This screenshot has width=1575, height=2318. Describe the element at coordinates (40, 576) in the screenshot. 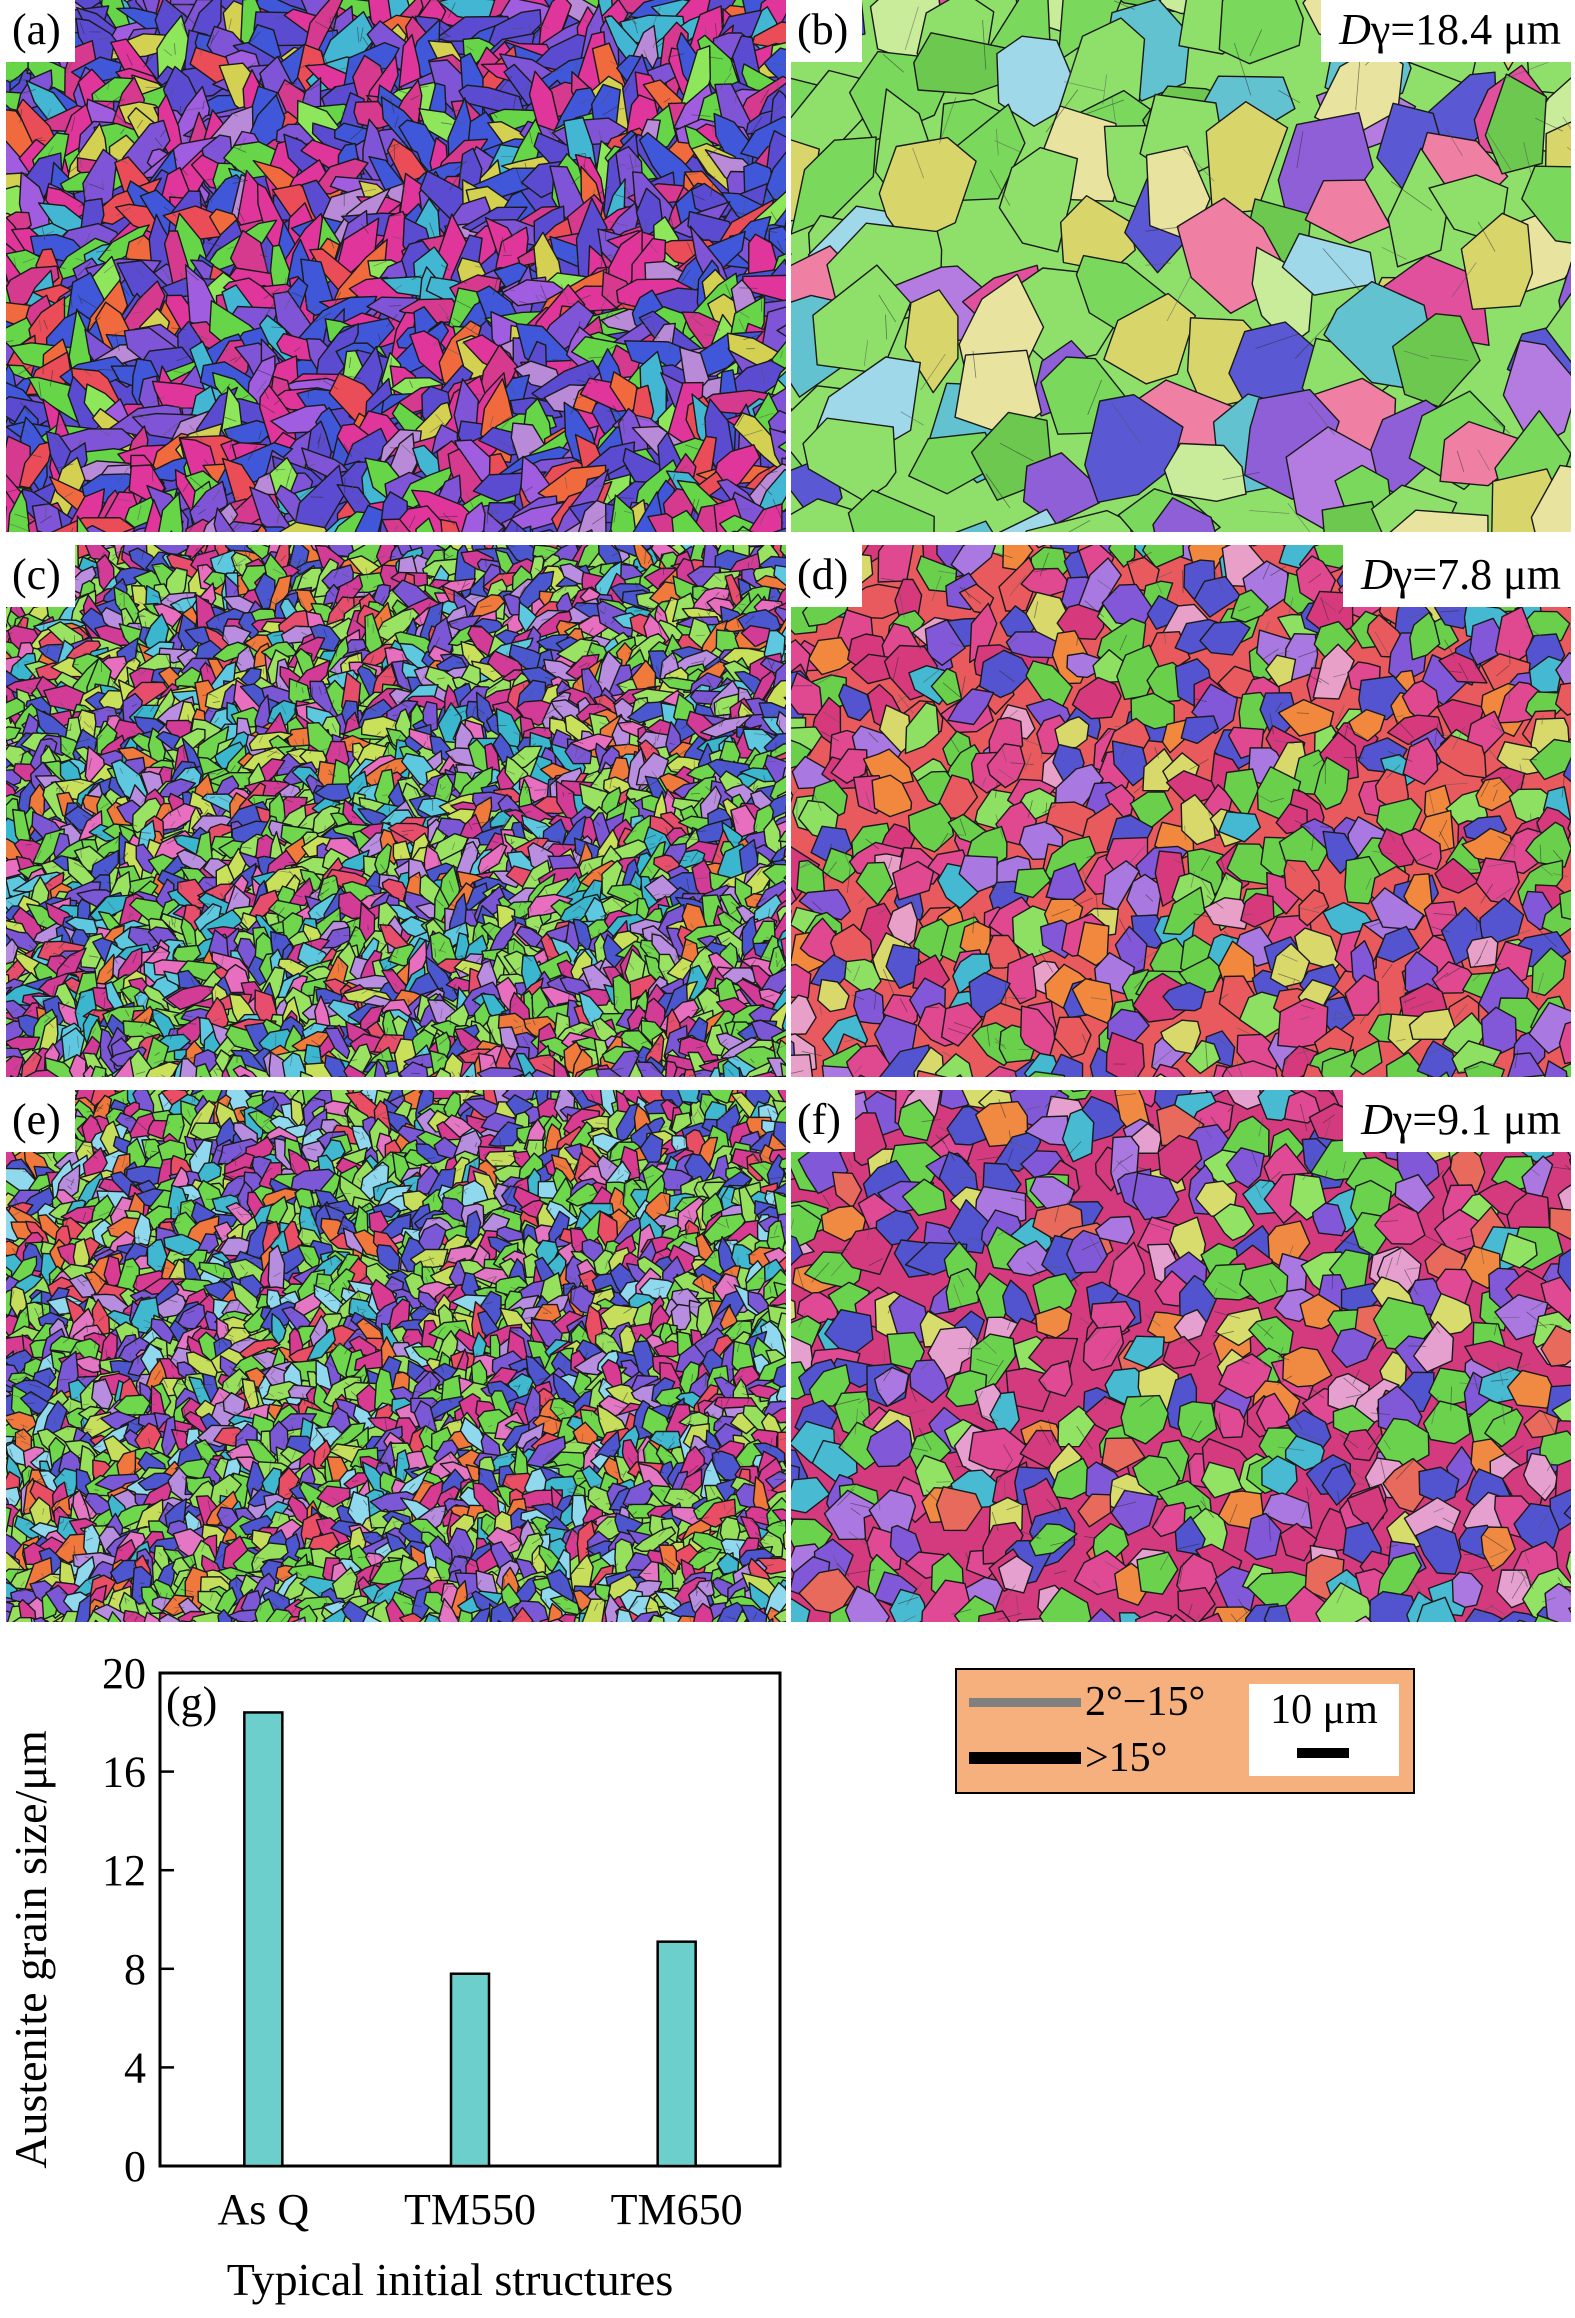

I see `panel-c-label: (c)` at that location.